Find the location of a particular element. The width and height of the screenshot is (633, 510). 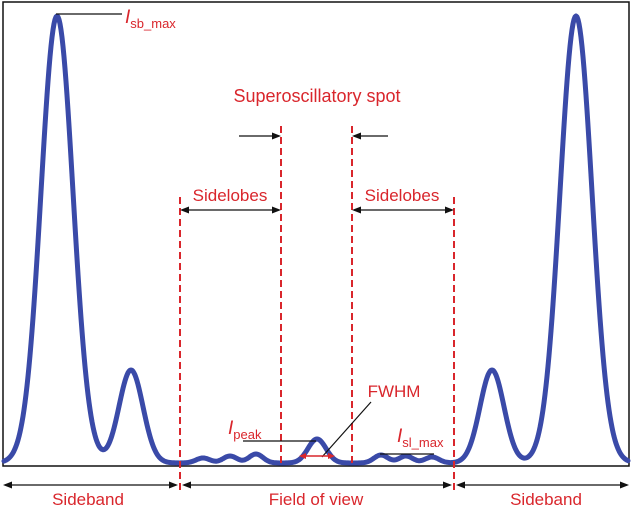

sidelobes-right-arrowhead-b is located at coordinates (449, 210).